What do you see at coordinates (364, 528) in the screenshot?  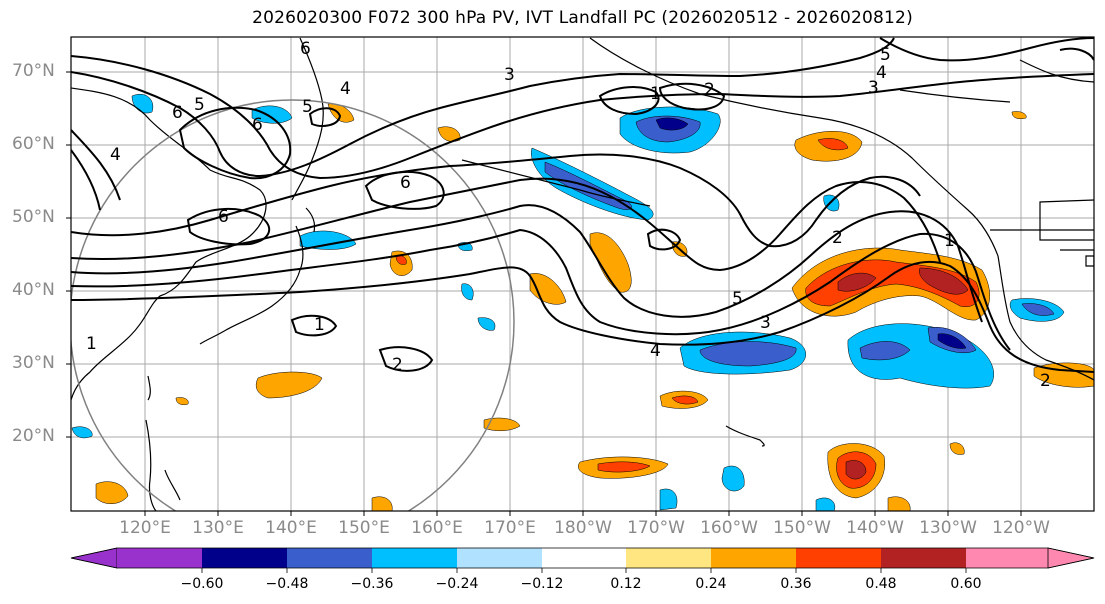 I see `lon-label: 150°E` at bounding box center [364, 528].